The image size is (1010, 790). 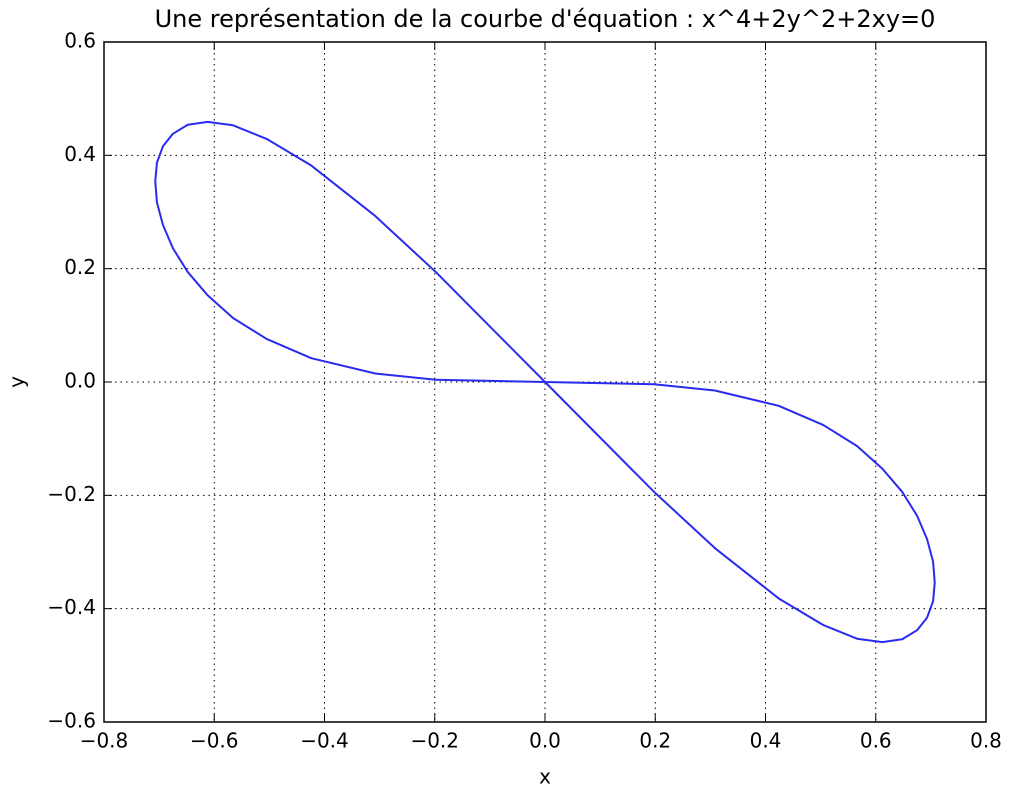 What do you see at coordinates (545, 741) in the screenshot?
I see `x-tick-label: 0.0` at bounding box center [545, 741].